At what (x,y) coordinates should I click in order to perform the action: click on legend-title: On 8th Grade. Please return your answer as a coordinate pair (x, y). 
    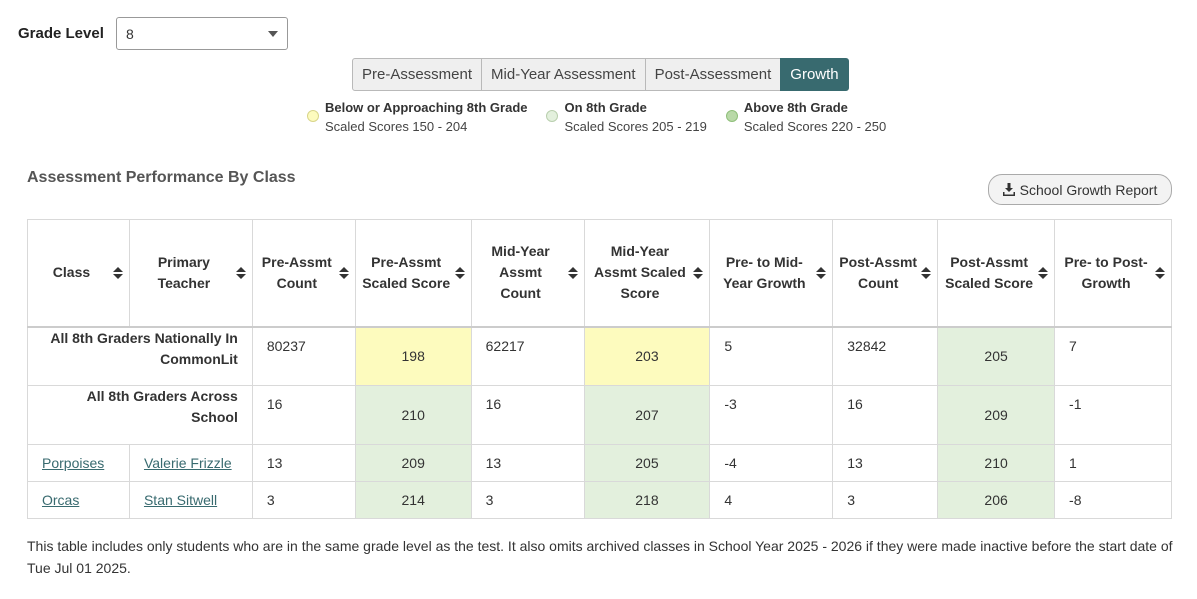
    Looking at the image, I should click on (605, 107).